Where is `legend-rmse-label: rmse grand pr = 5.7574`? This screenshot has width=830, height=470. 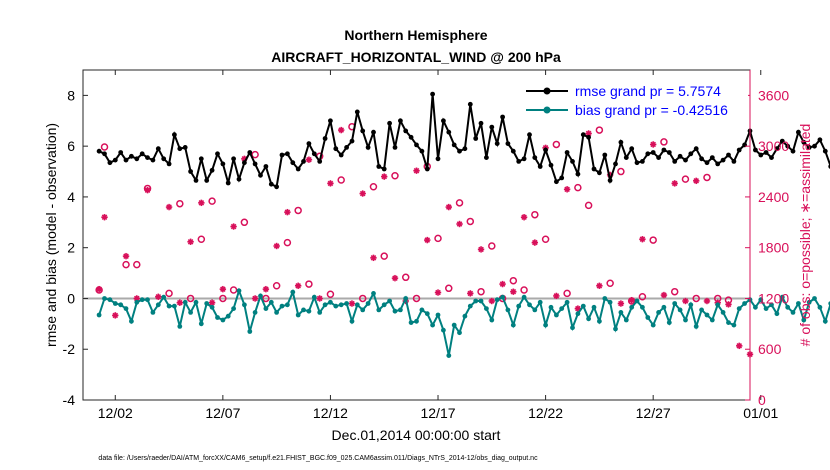 legend-rmse-label: rmse grand pr = 5.7574 is located at coordinates (648, 91).